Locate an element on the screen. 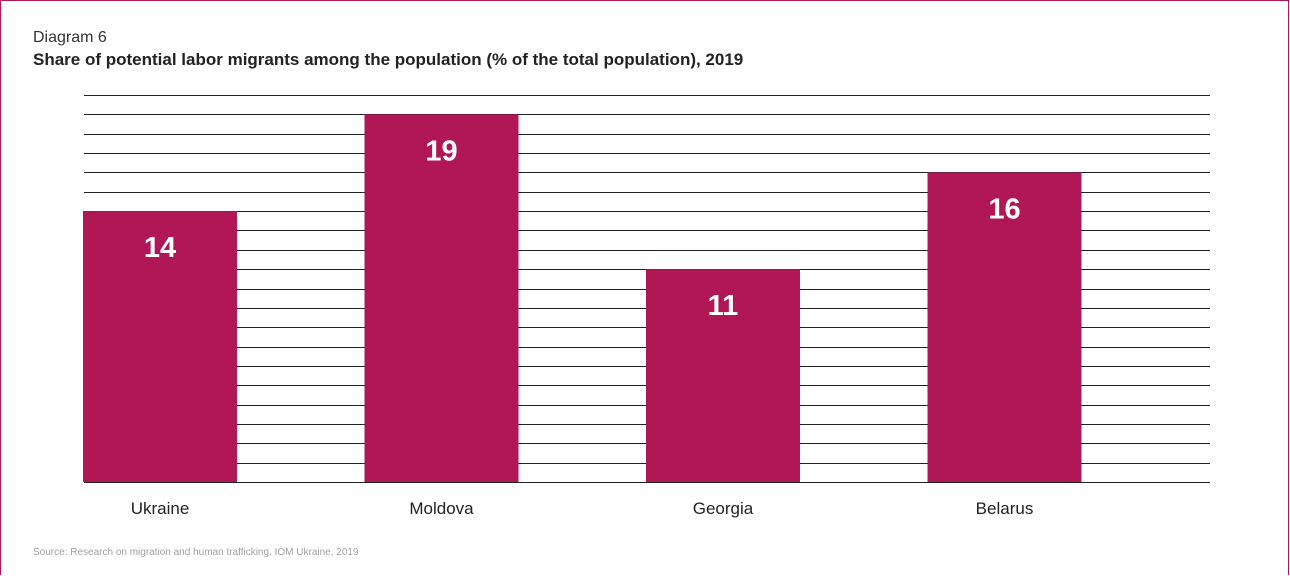  bar-moldova is located at coordinates (441, 298).